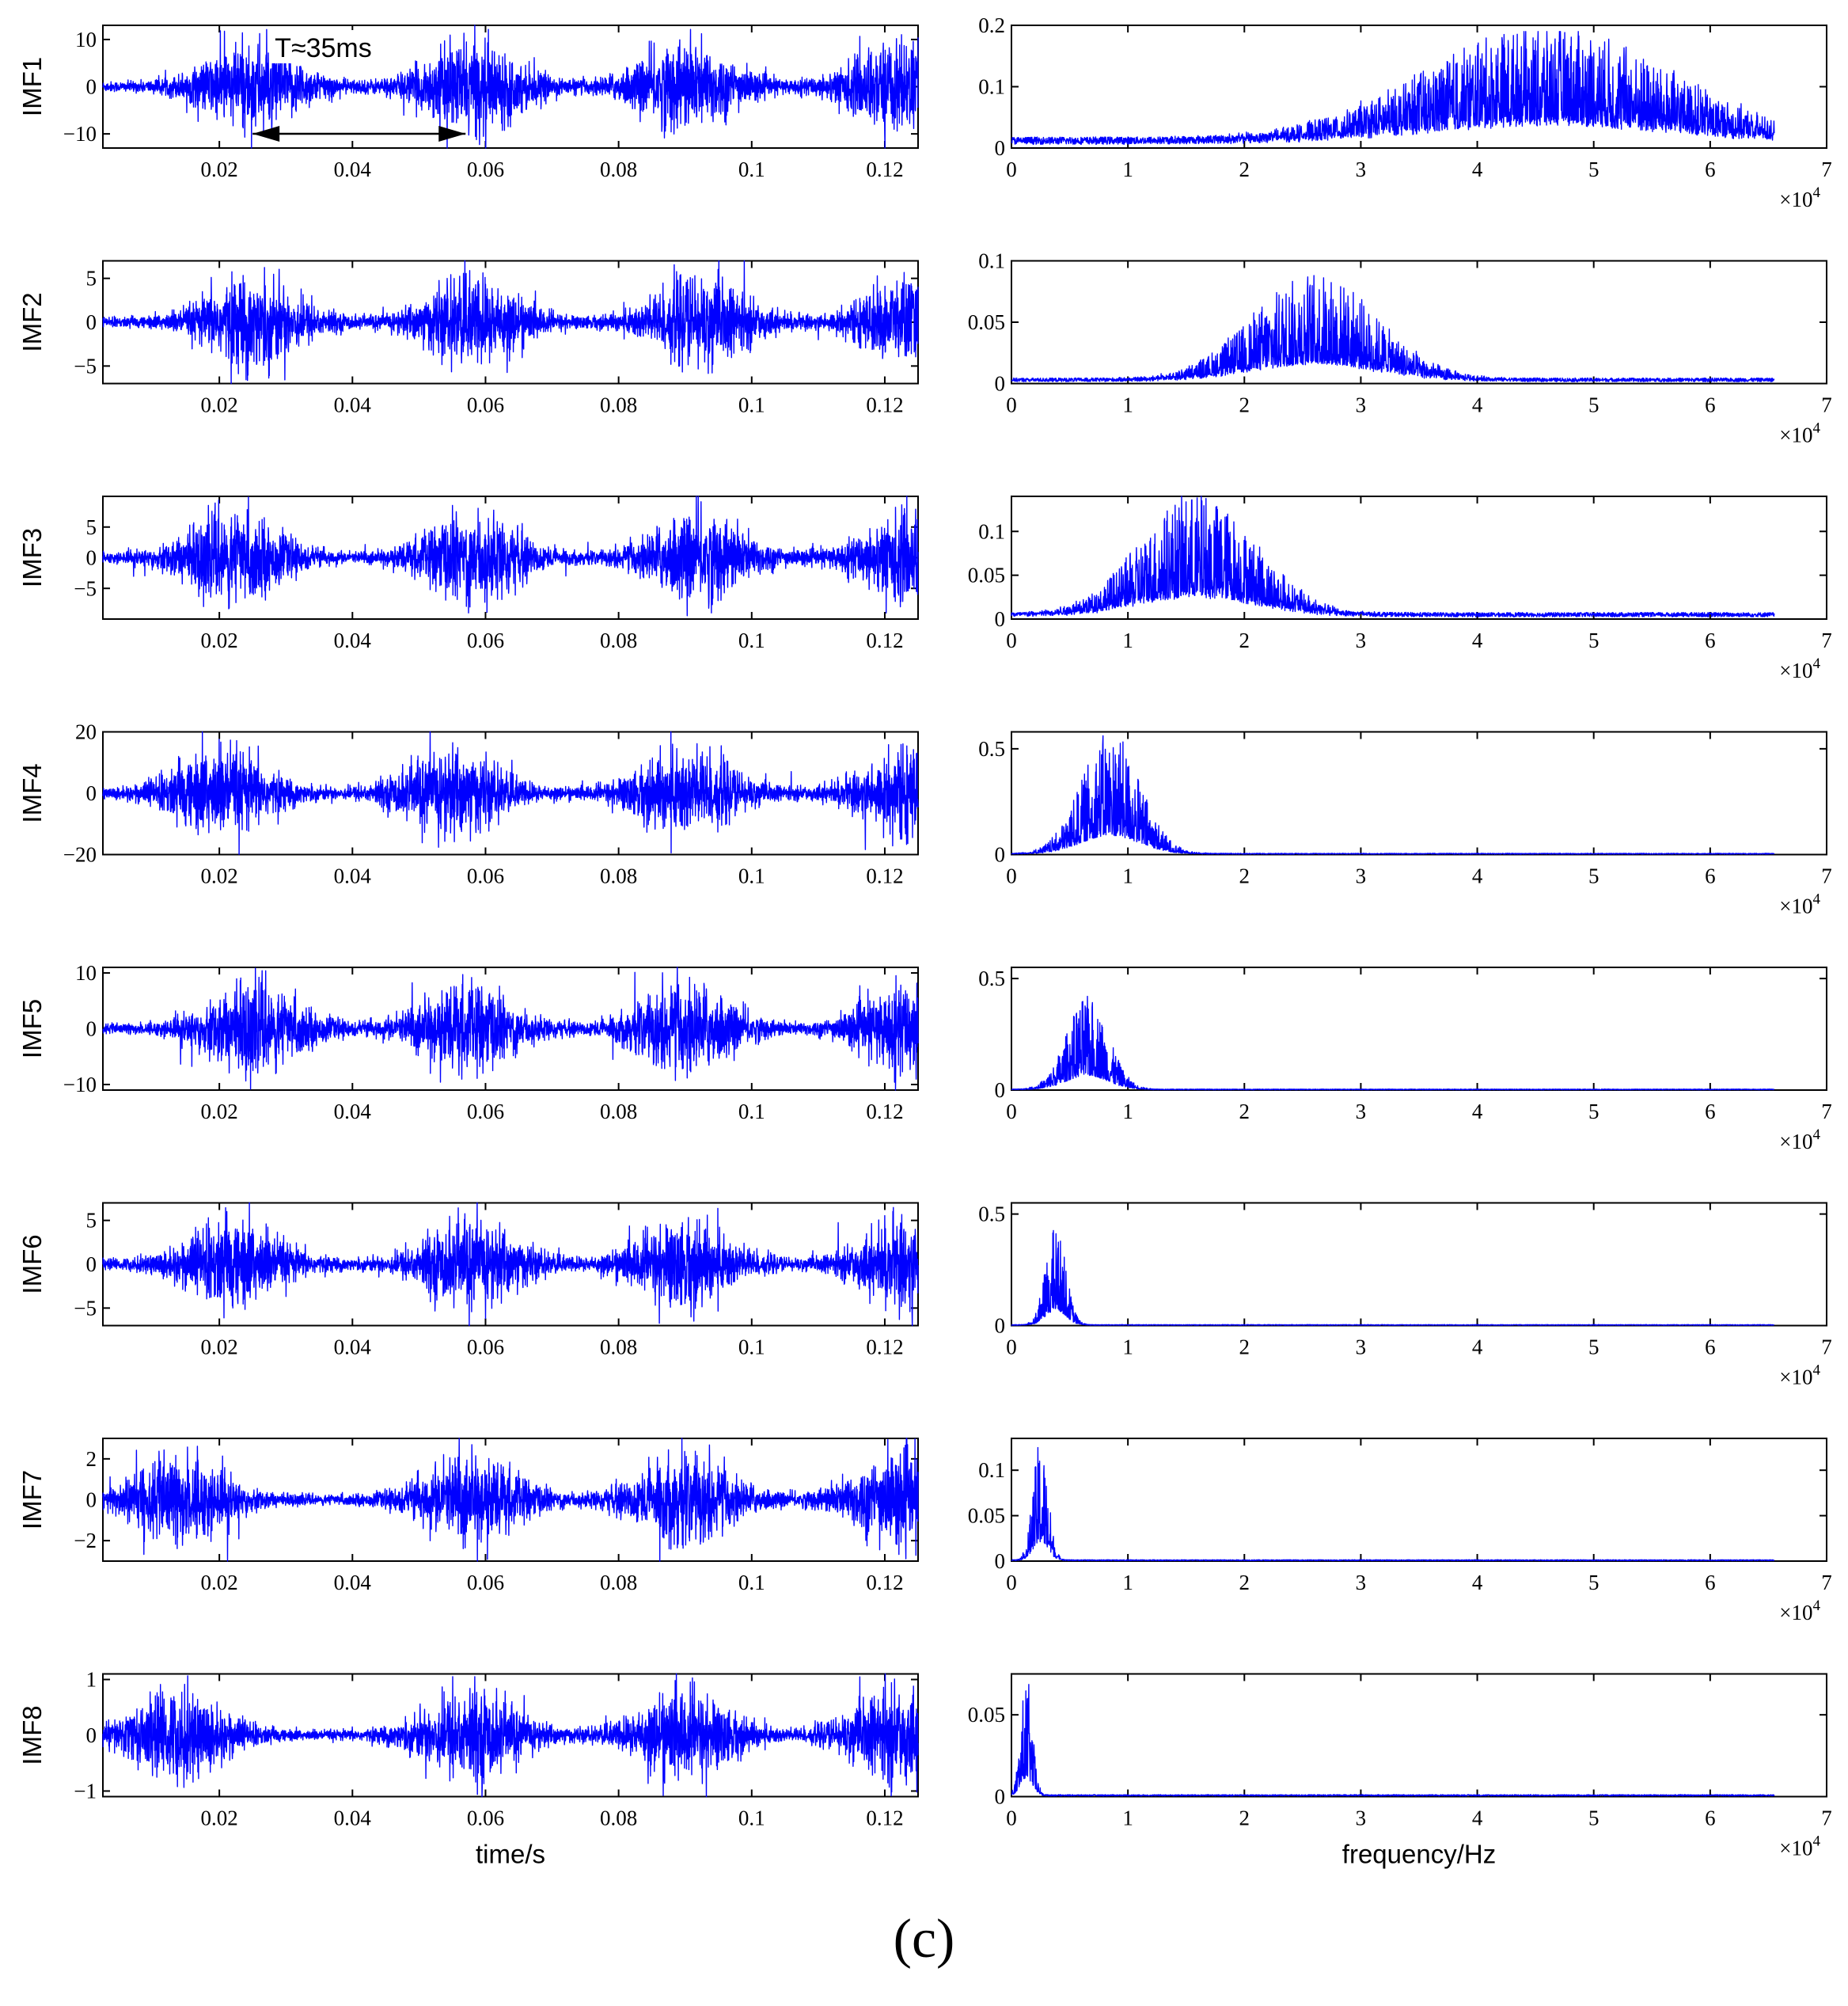 The width and height of the screenshot is (1848, 2006). Describe the element at coordinates (468, 1281) in the screenshot. I see `imf6-time-panel: 0.02 0.04 0.06 0.08 0.1 0.12 5 0 −5 IMF6` at that location.